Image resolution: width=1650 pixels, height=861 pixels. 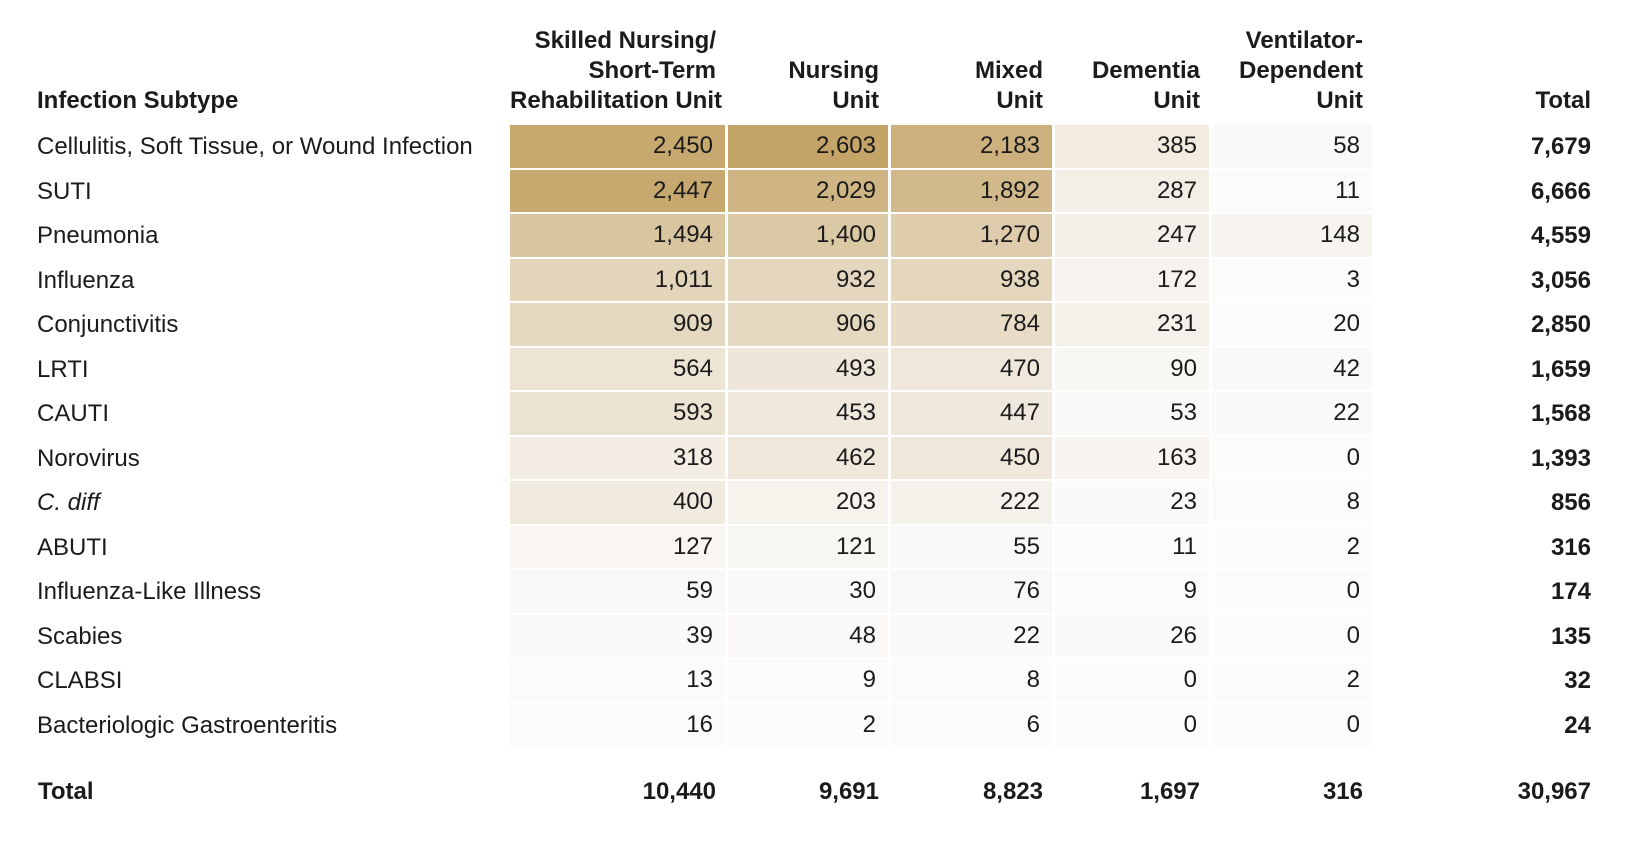 What do you see at coordinates (1133, 325) in the screenshot?
I see `value-cell: 231` at bounding box center [1133, 325].